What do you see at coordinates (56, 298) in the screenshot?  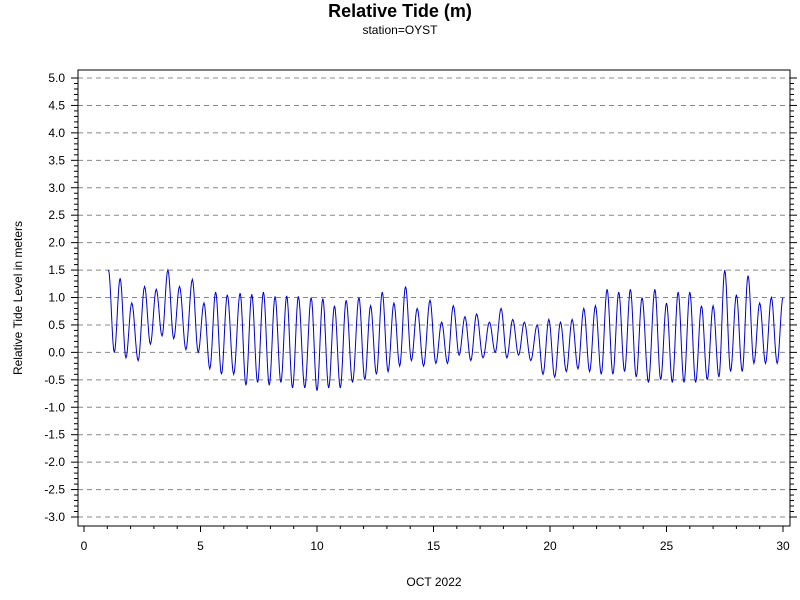 I see `y-tick-label: 1.0` at bounding box center [56, 298].